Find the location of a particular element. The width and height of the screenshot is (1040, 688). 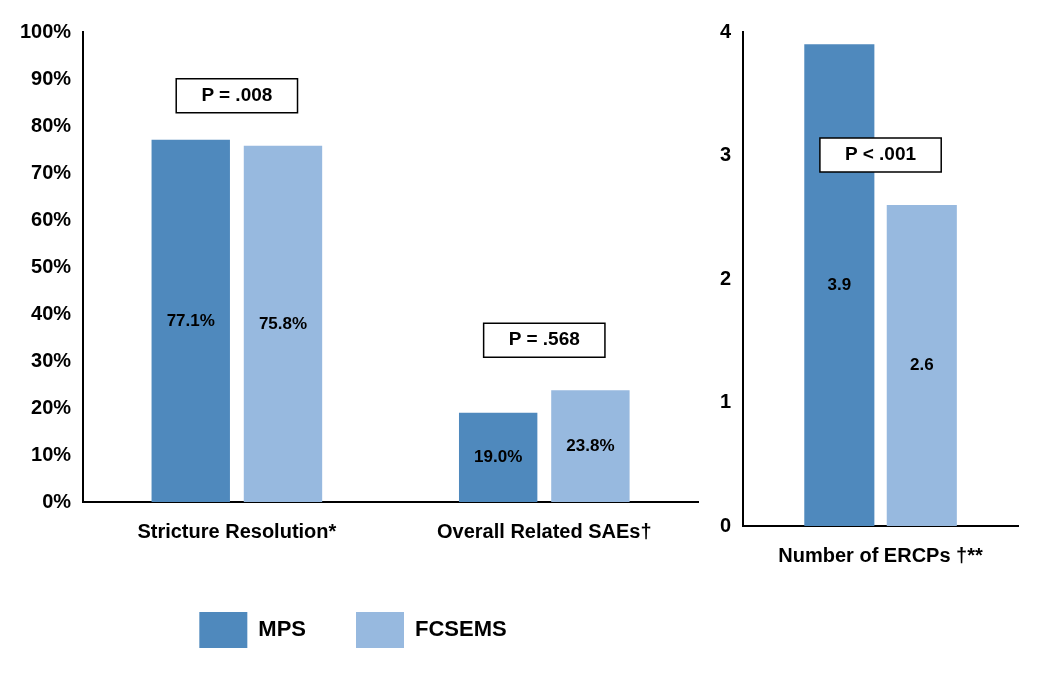

legend-label: MPS is located at coordinates (282, 629).